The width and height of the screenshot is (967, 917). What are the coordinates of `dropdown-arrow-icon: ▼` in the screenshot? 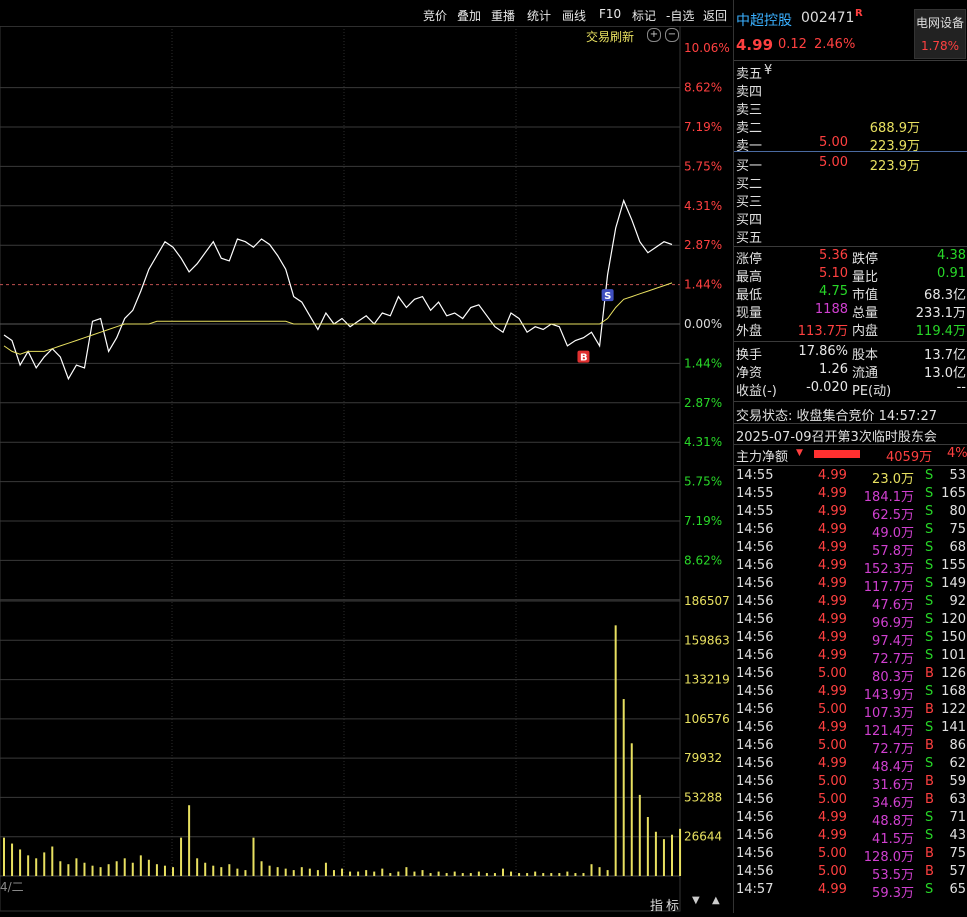 It's located at (799, 453).